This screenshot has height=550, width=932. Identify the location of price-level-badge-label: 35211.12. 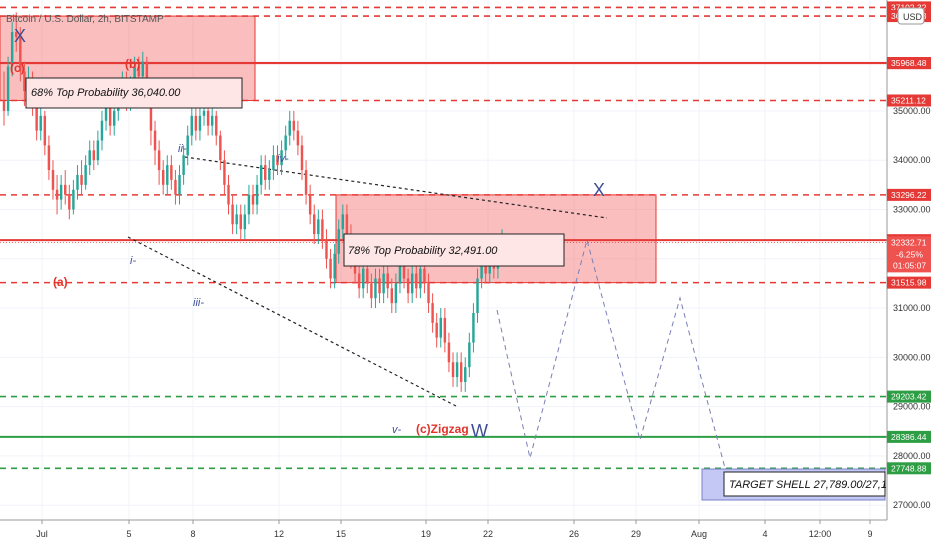
(908, 100).